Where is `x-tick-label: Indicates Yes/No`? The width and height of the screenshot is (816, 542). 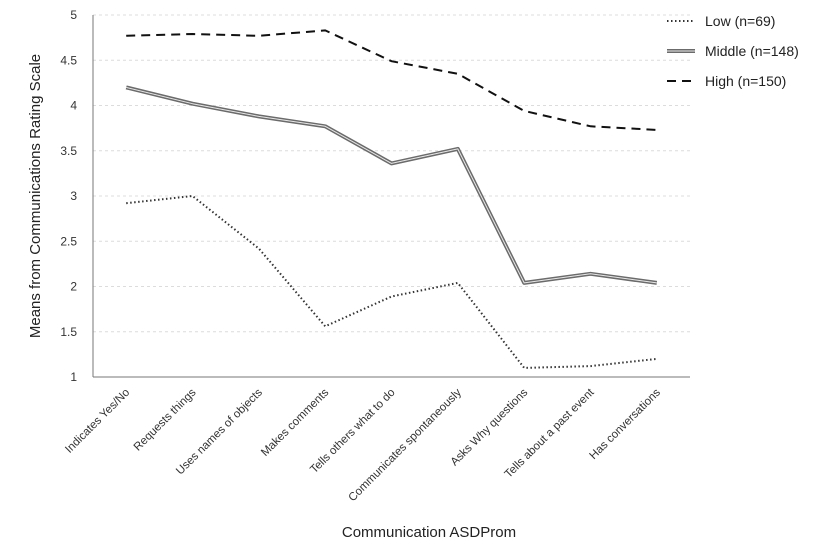 x-tick-label: Indicates Yes/No is located at coordinates (97, 421).